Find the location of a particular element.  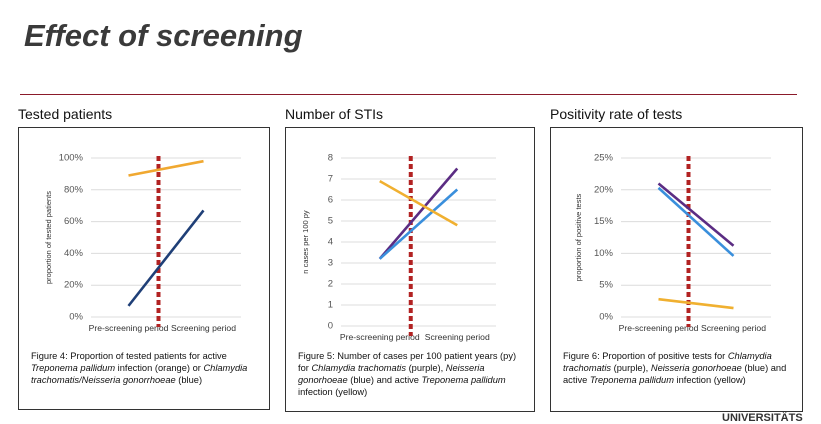

y-tick-label: 7 is located at coordinates (330, 179).